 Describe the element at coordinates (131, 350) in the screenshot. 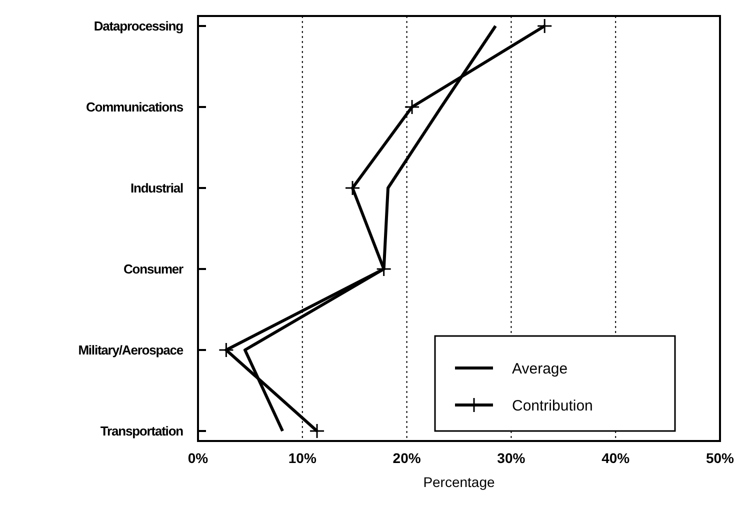

I see `y-tick-label: Military/Aerospace` at that location.